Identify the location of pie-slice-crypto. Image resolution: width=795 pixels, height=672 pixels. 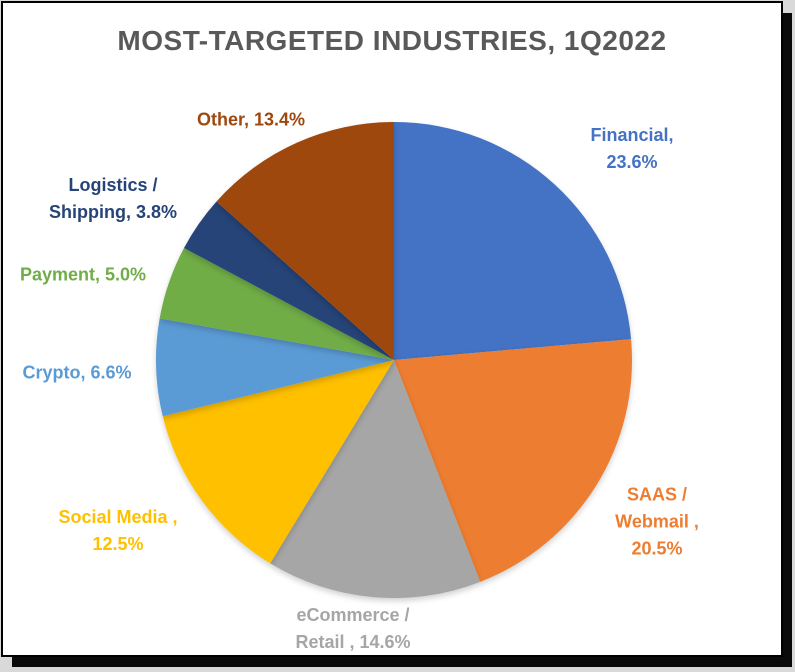
(274, 367).